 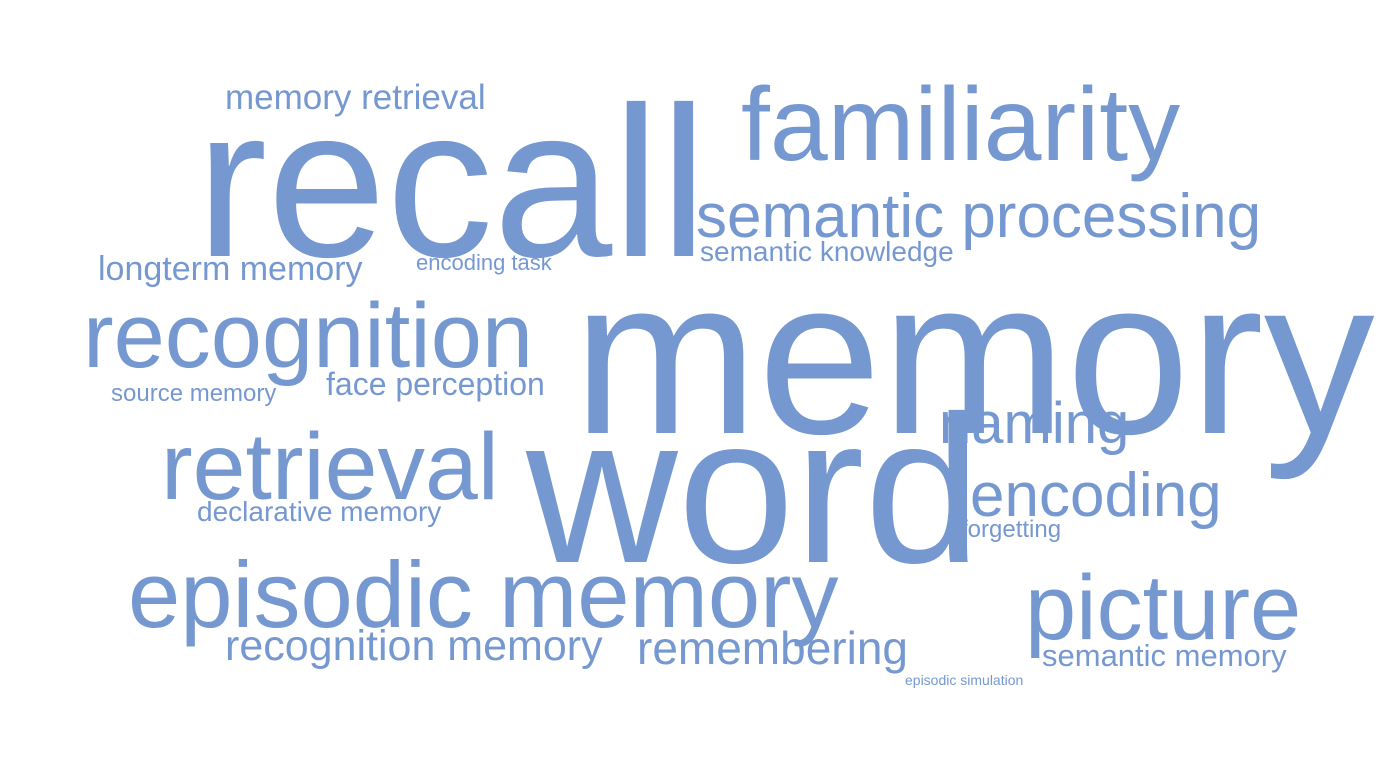 I want to click on word-recall: recall, so click(x=452, y=182).